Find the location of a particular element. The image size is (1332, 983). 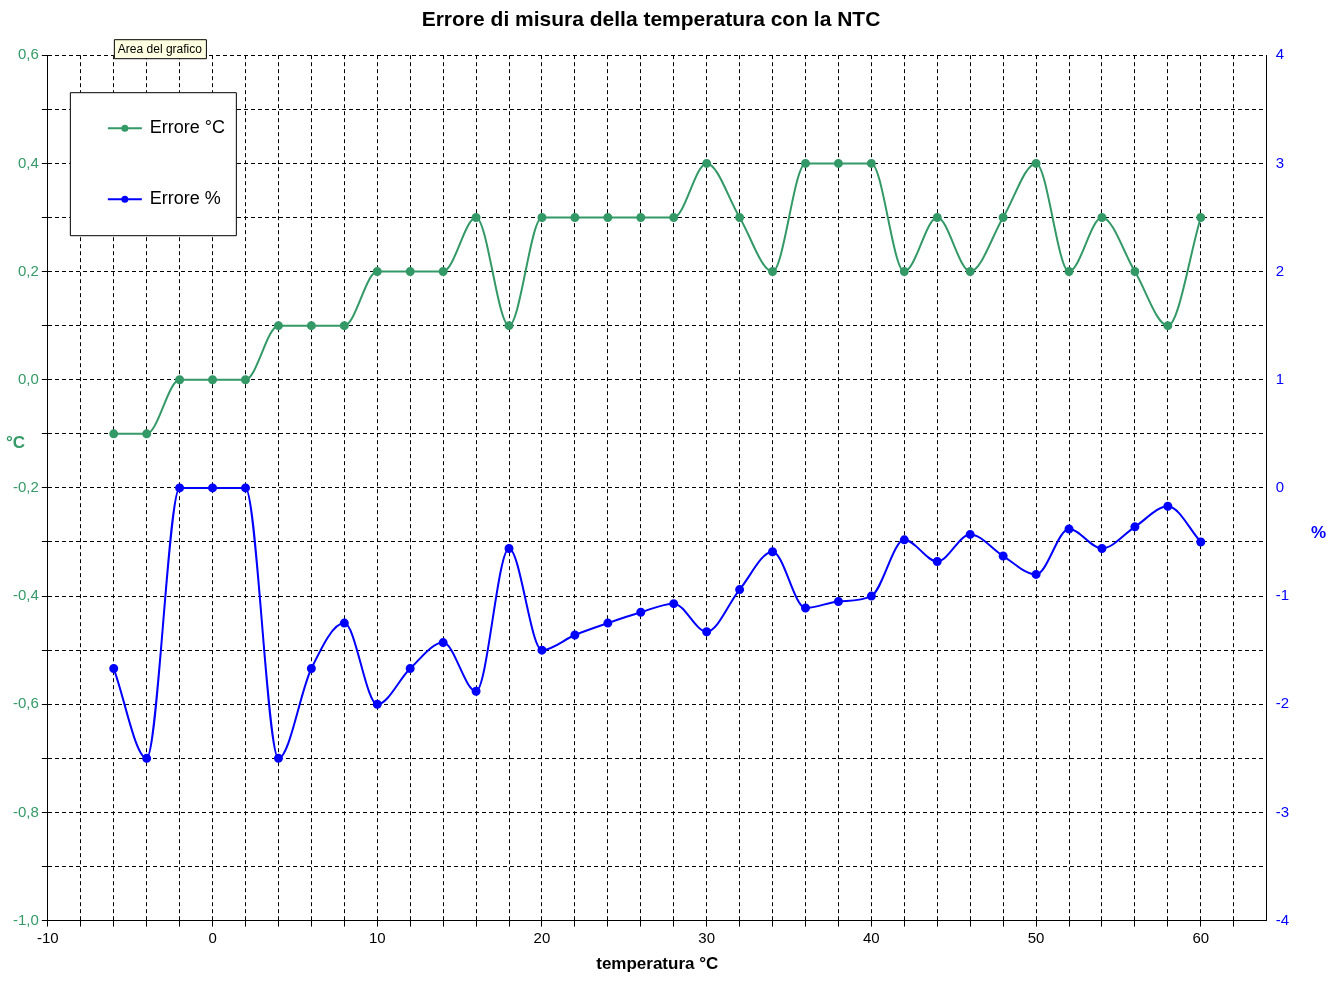

y2-tick-label: 4 is located at coordinates (1280, 54).